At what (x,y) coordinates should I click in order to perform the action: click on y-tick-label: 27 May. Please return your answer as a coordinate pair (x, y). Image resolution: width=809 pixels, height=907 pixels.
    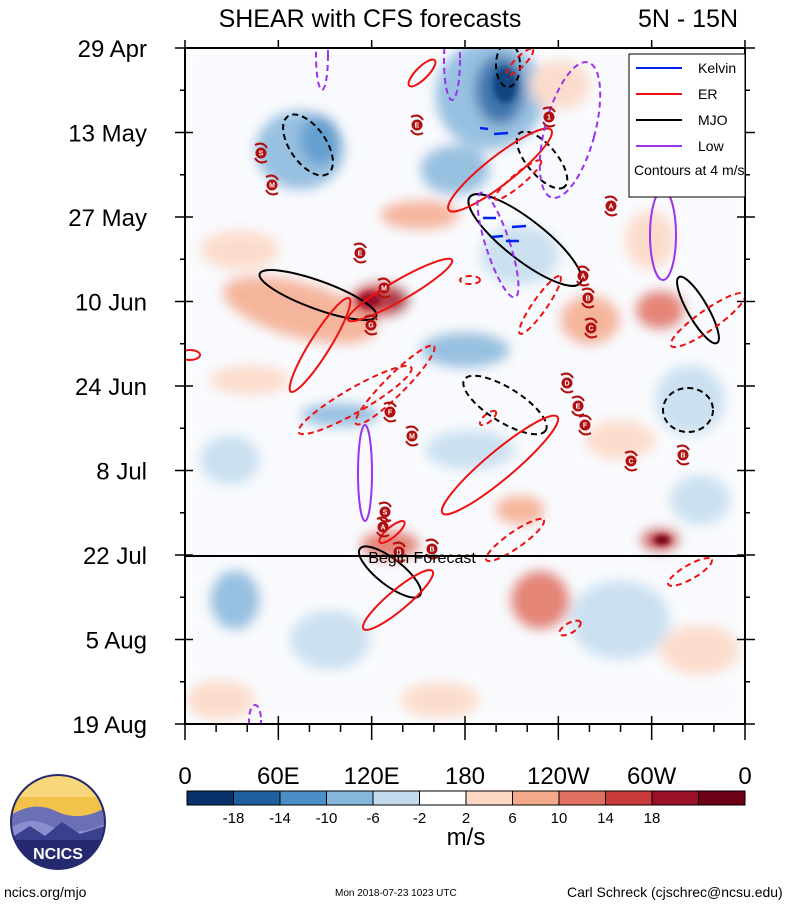
    Looking at the image, I should click on (107, 218).